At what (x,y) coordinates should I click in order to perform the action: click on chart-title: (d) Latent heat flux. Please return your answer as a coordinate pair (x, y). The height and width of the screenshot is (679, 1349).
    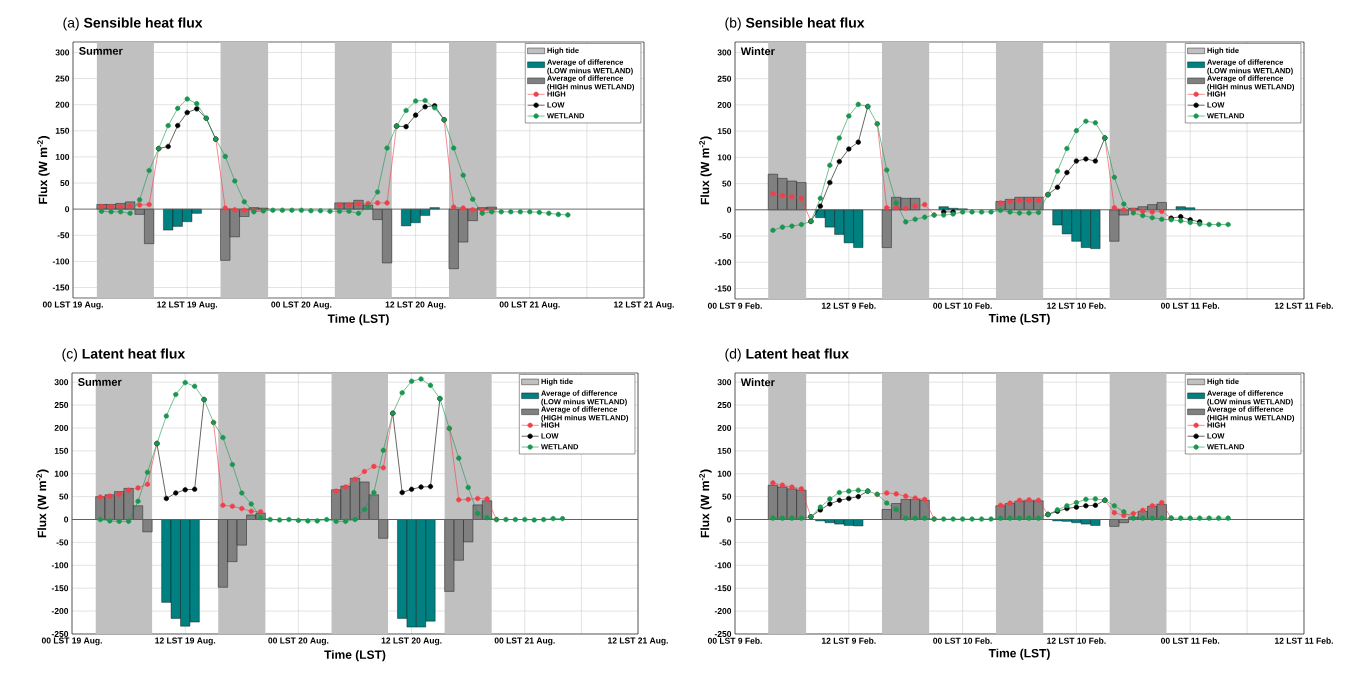
    Looking at the image, I should click on (787, 355).